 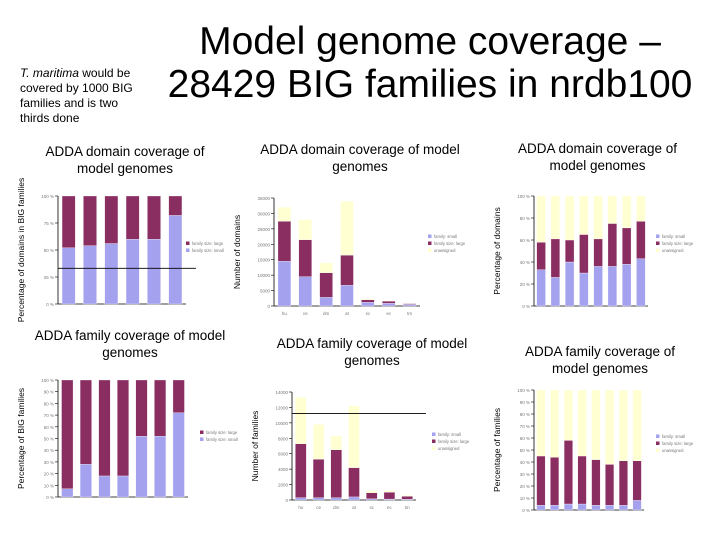 What do you see at coordinates (430, 84) in the screenshot?
I see `slide-title-line2: 28429 BIG families in nrdb100` at bounding box center [430, 84].